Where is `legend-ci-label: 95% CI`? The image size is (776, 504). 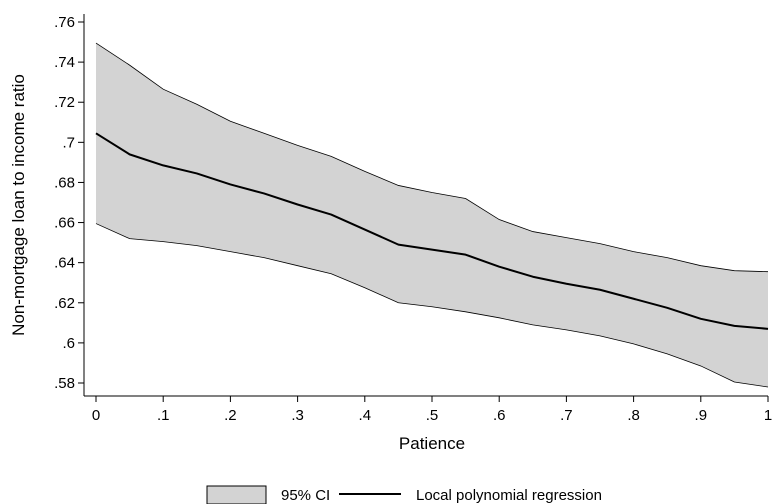 legend-ci-label: 95% CI is located at coordinates (305, 495).